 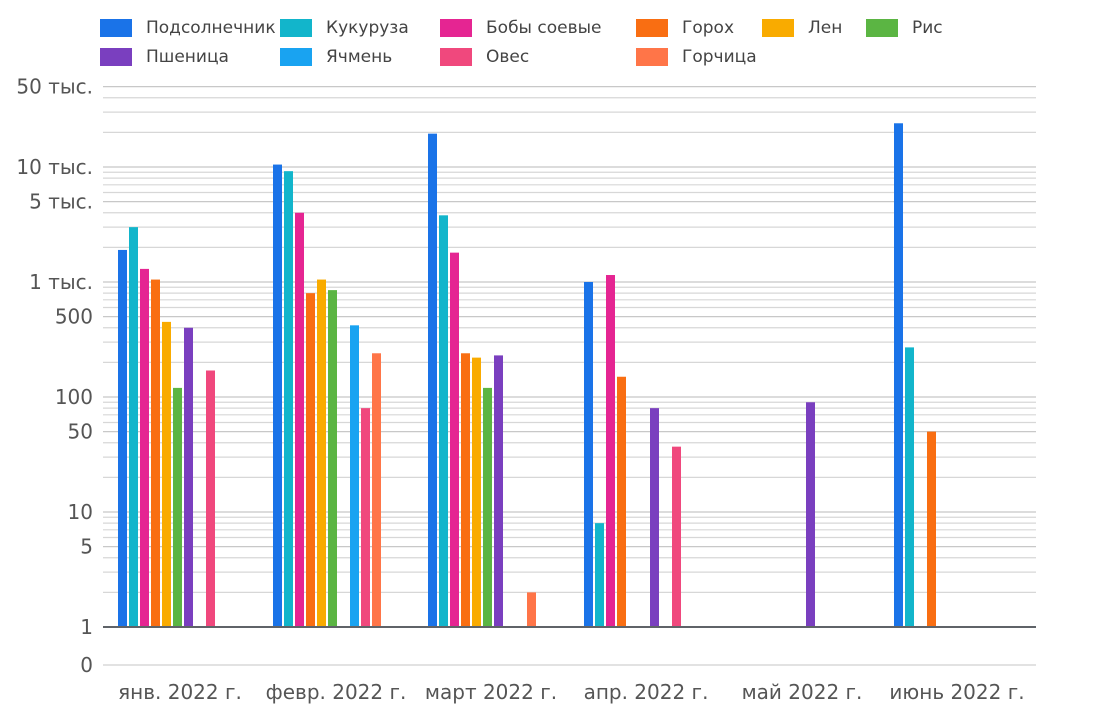 I want to click on bar-Рис-февр. 2022 г., so click(x=332, y=458).